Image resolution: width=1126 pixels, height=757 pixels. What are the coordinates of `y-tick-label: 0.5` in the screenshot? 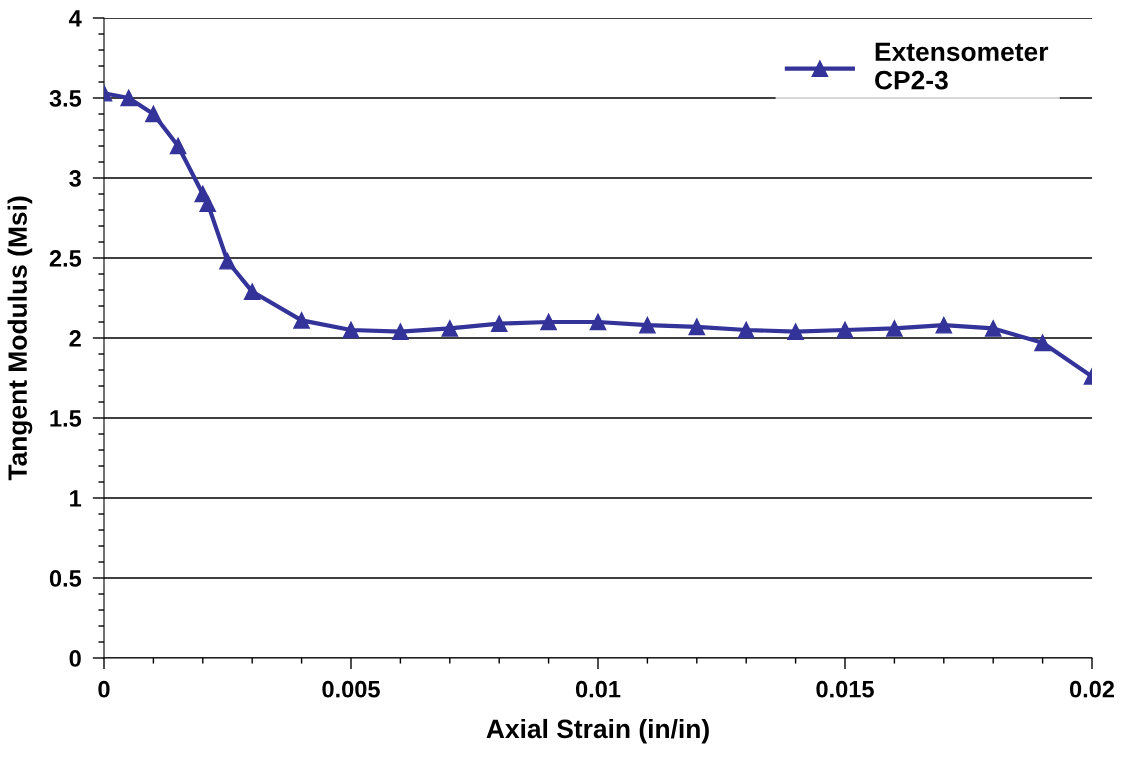 It's located at (65, 578).